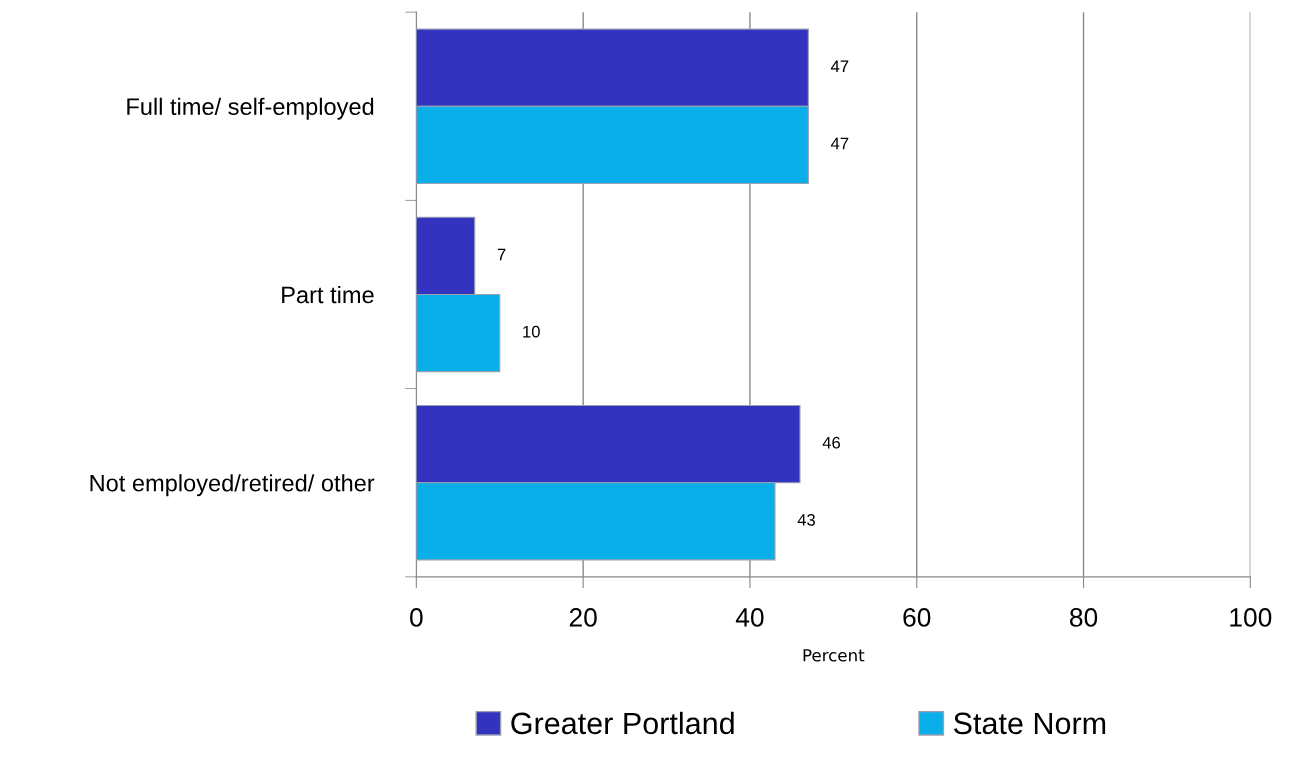 This screenshot has width=1289, height=759. Describe the element at coordinates (917, 617) in the screenshot. I see `x-tick-label: 60` at that location.